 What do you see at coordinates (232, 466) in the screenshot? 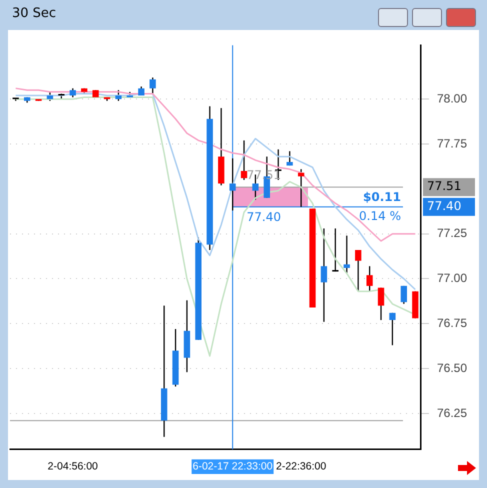
I see `x-tick-label: 6-02-17 22:33:00` at bounding box center [232, 466].